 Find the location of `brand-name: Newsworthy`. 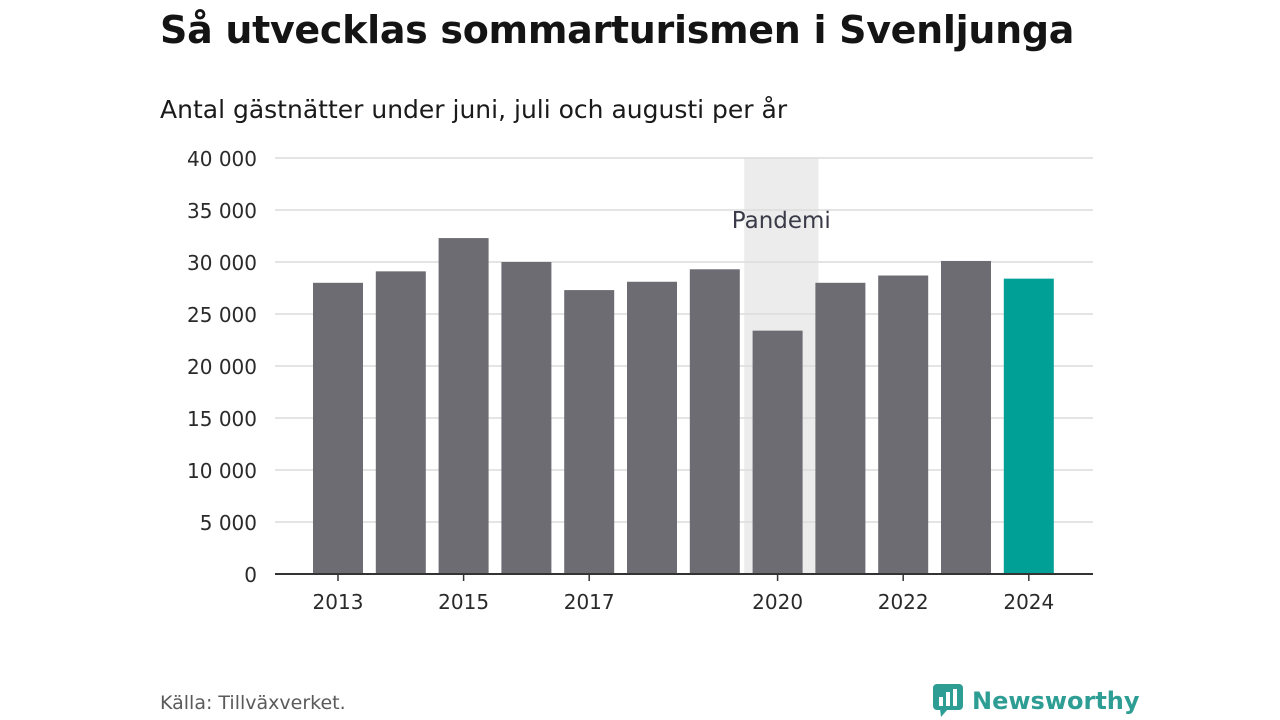

brand-name: Newsworthy is located at coordinates (1056, 701).